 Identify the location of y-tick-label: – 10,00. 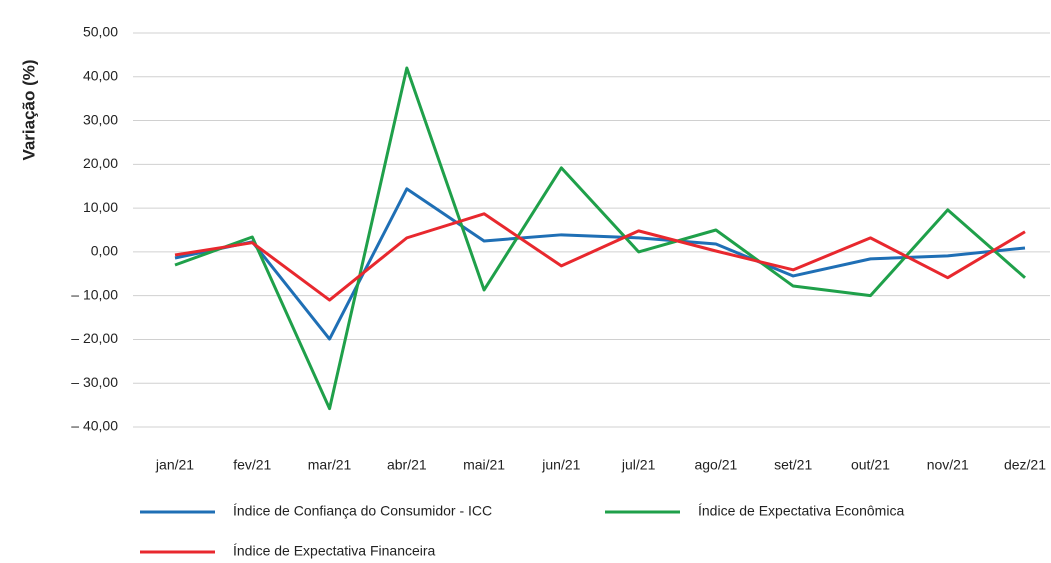
(94, 294).